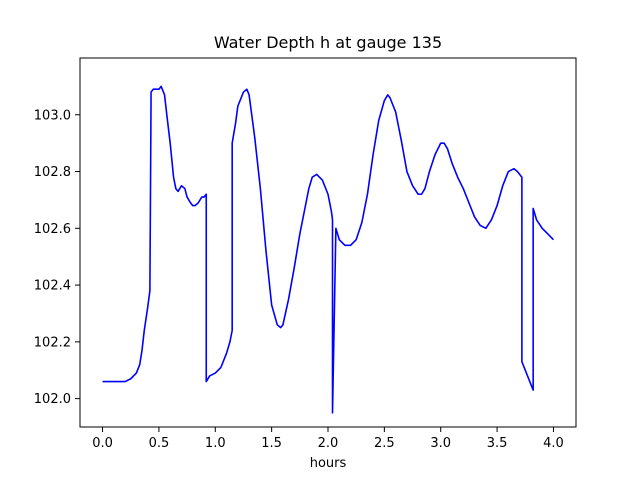 The height and width of the screenshot is (480, 640). I want to click on x-tick-label: 0.0, so click(102, 443).